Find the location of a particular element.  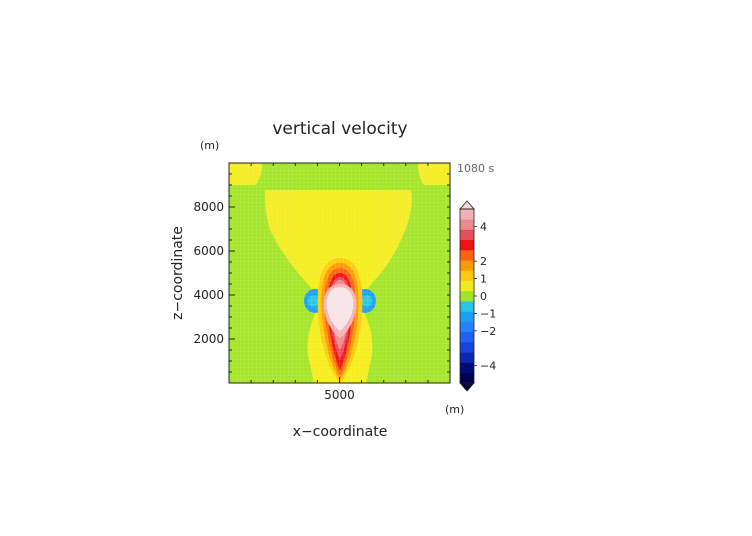

y-axis-label: z−coordinate is located at coordinates (178, 273).